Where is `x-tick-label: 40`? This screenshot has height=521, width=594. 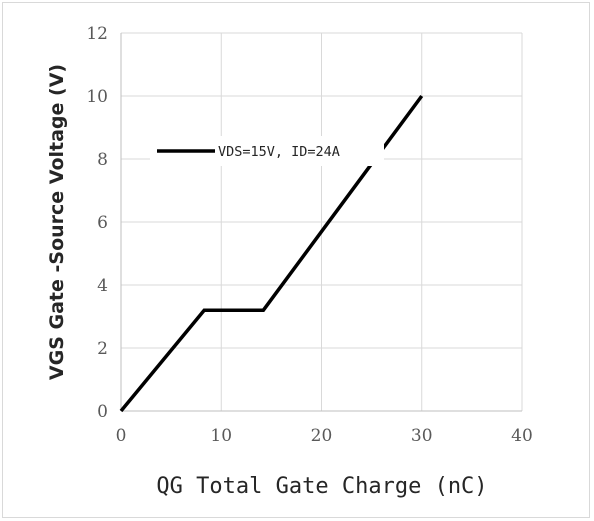 x-tick-label: 40 is located at coordinates (522, 436).